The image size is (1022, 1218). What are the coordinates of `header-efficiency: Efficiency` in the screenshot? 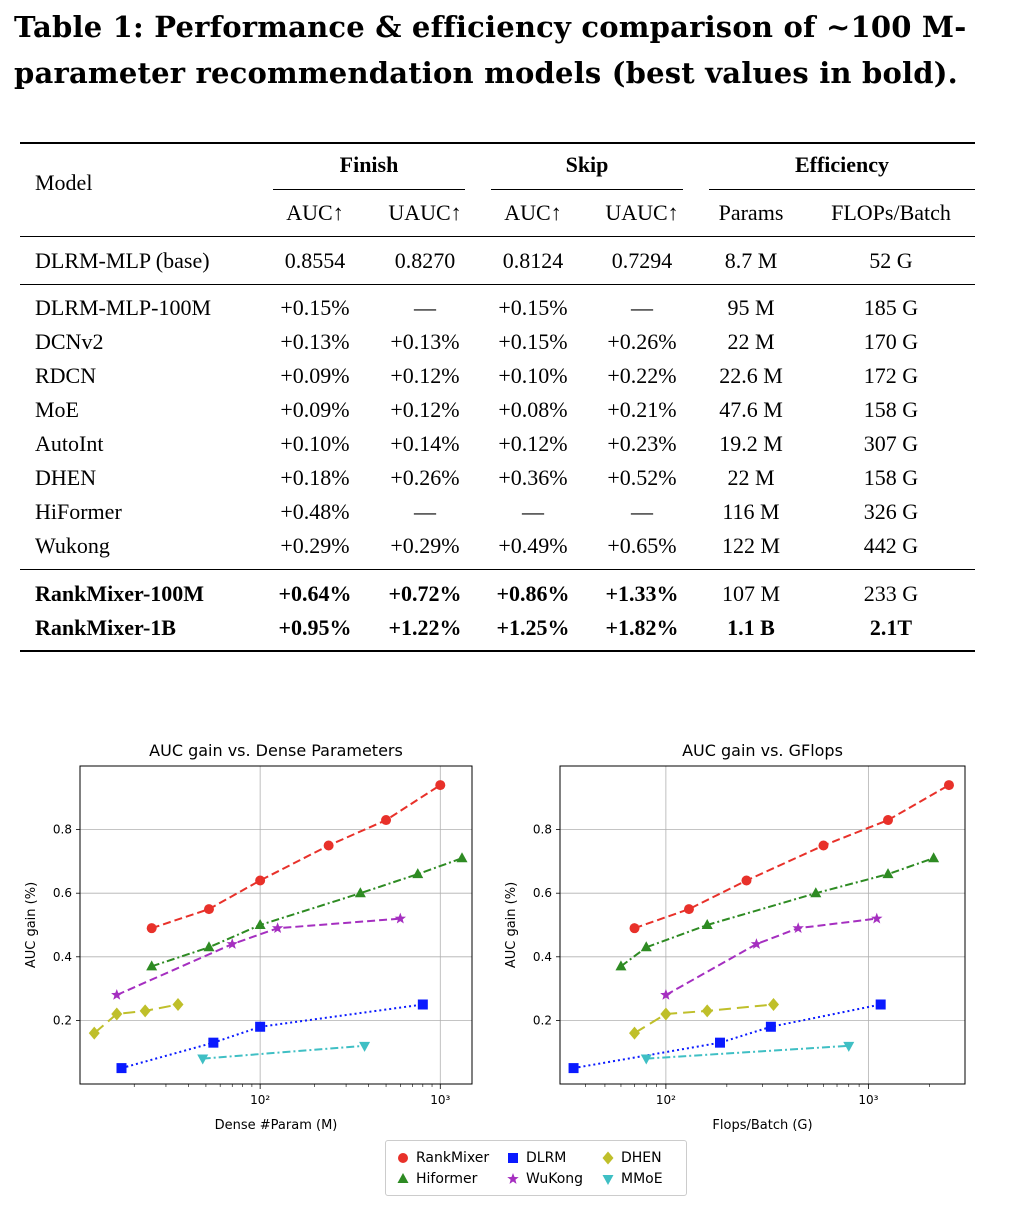 It's located at (842, 164).